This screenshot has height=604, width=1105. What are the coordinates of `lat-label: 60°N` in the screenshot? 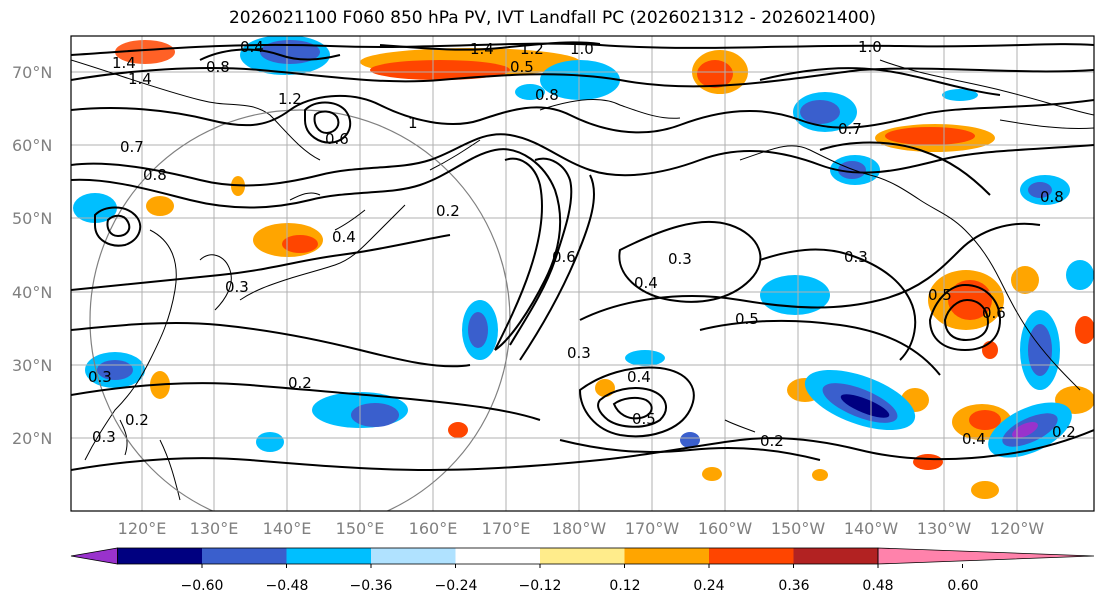 It's located at (32, 145).